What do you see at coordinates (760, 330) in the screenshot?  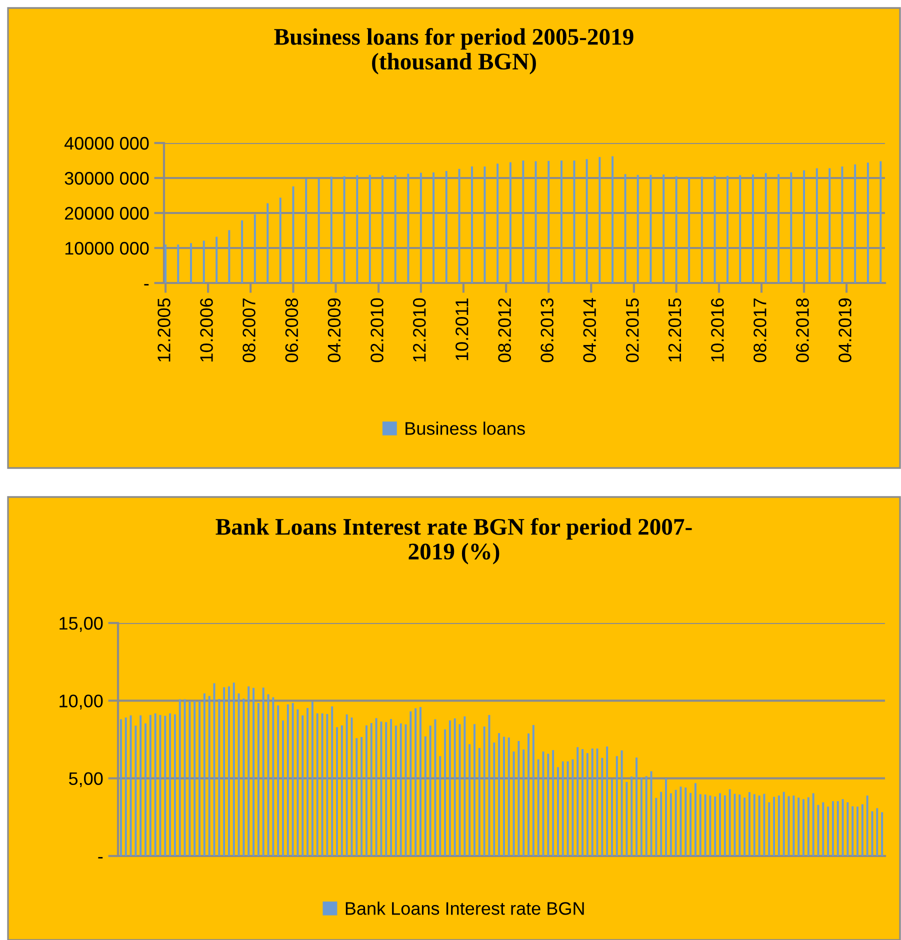 I see `x-tick-label: 08.2017` at bounding box center [760, 330].